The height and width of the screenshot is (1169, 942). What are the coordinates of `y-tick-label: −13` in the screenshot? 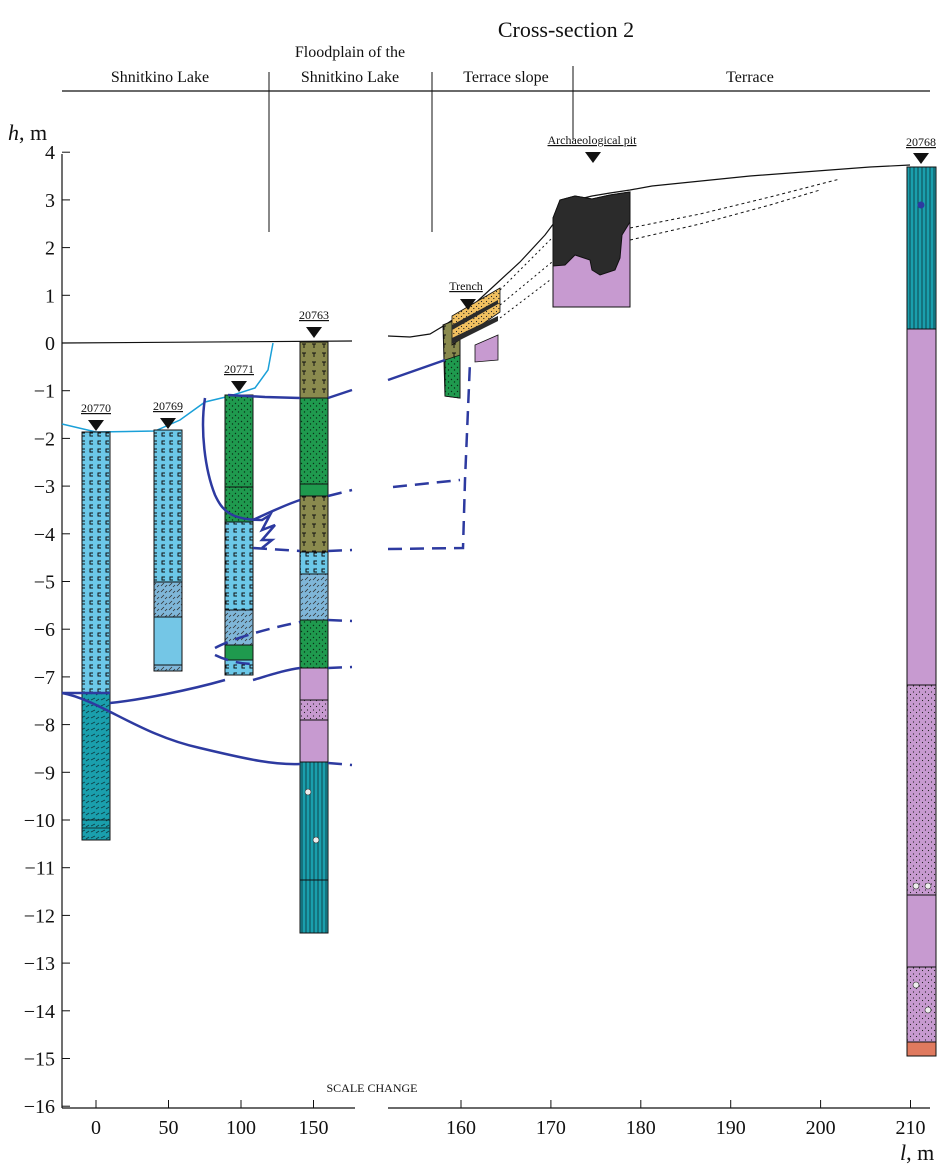 It's located at (39, 964).